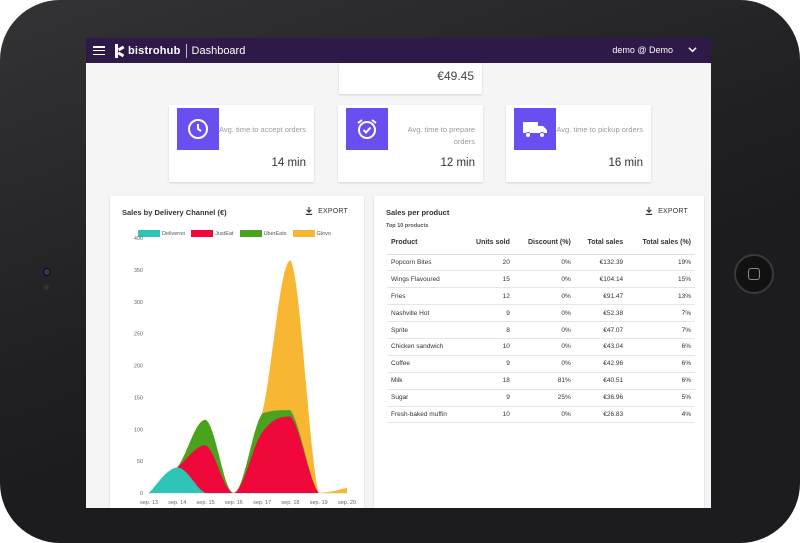  What do you see at coordinates (457, 163) in the screenshot?
I see `kpi-value: 12 min` at bounding box center [457, 163].